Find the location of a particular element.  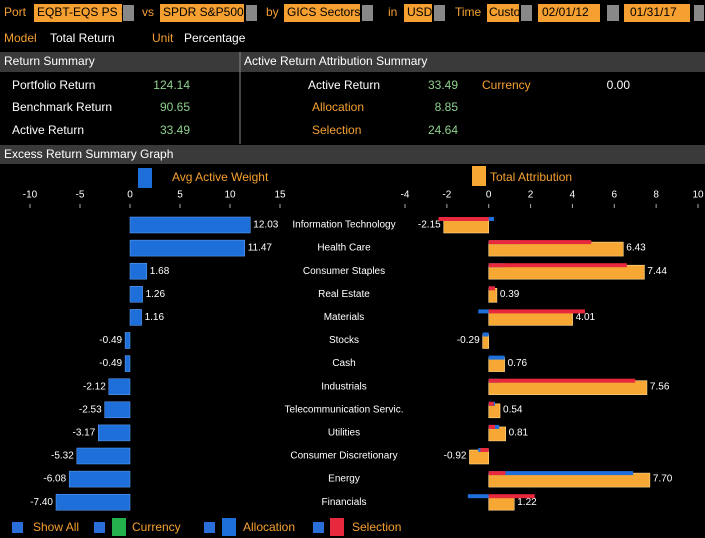

category-label: Energy is located at coordinates (344, 479).